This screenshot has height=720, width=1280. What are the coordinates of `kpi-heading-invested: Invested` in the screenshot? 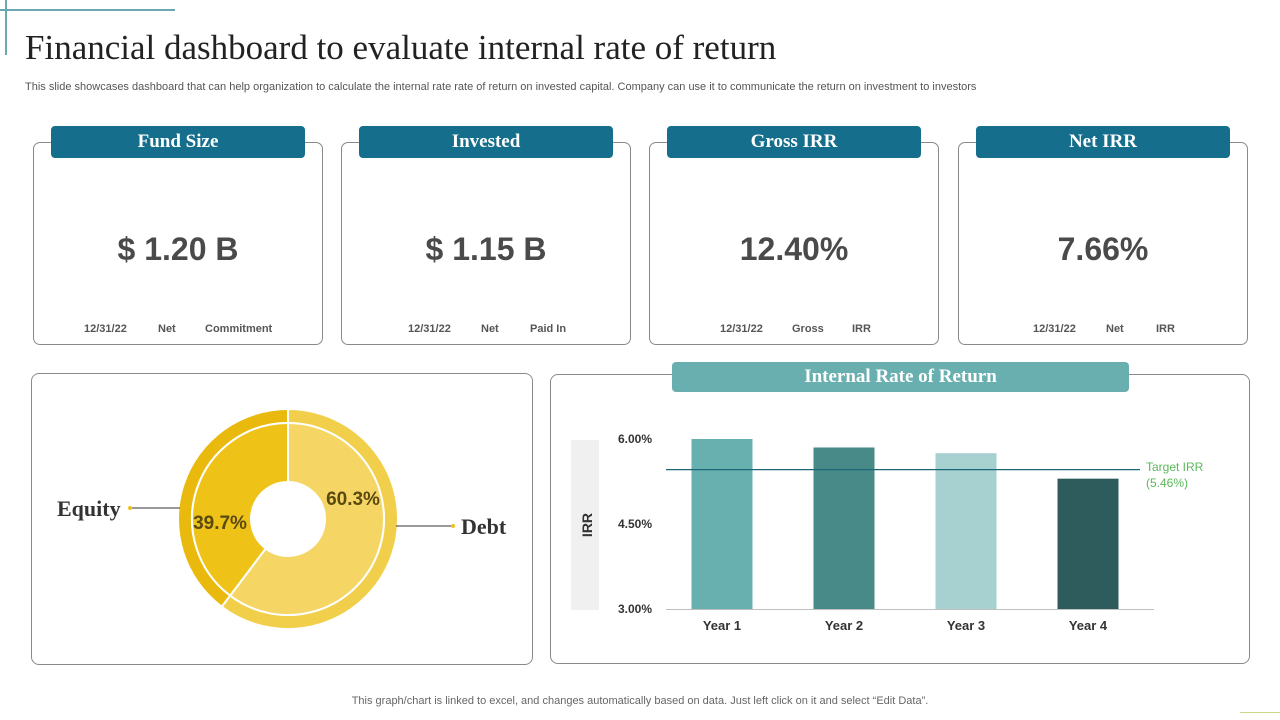 It's located at (486, 142).